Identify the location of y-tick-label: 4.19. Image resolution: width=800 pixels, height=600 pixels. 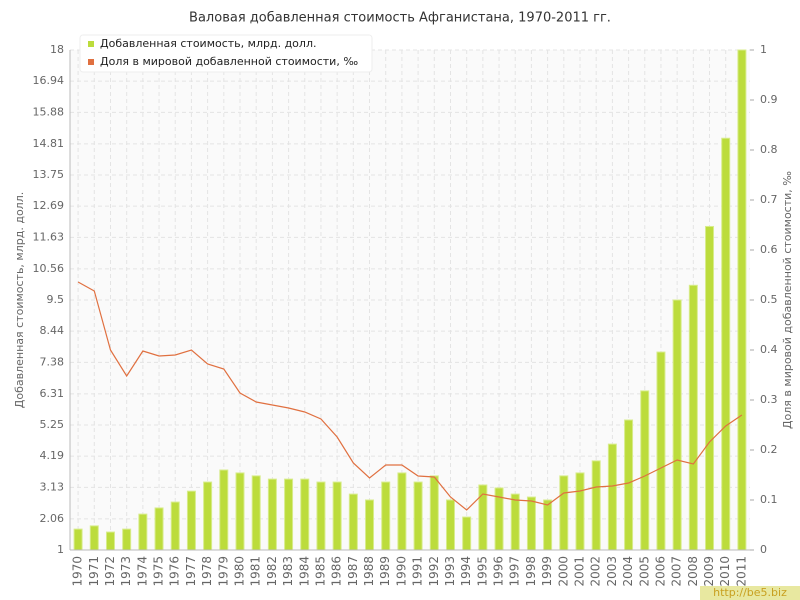
(52, 455).